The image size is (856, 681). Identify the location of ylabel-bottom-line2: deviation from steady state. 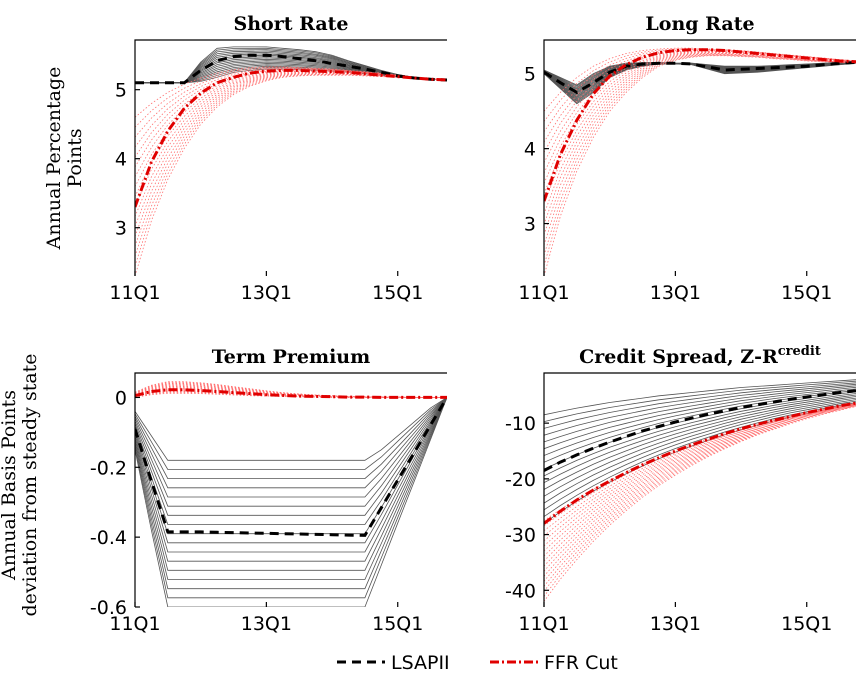
(30, 484).